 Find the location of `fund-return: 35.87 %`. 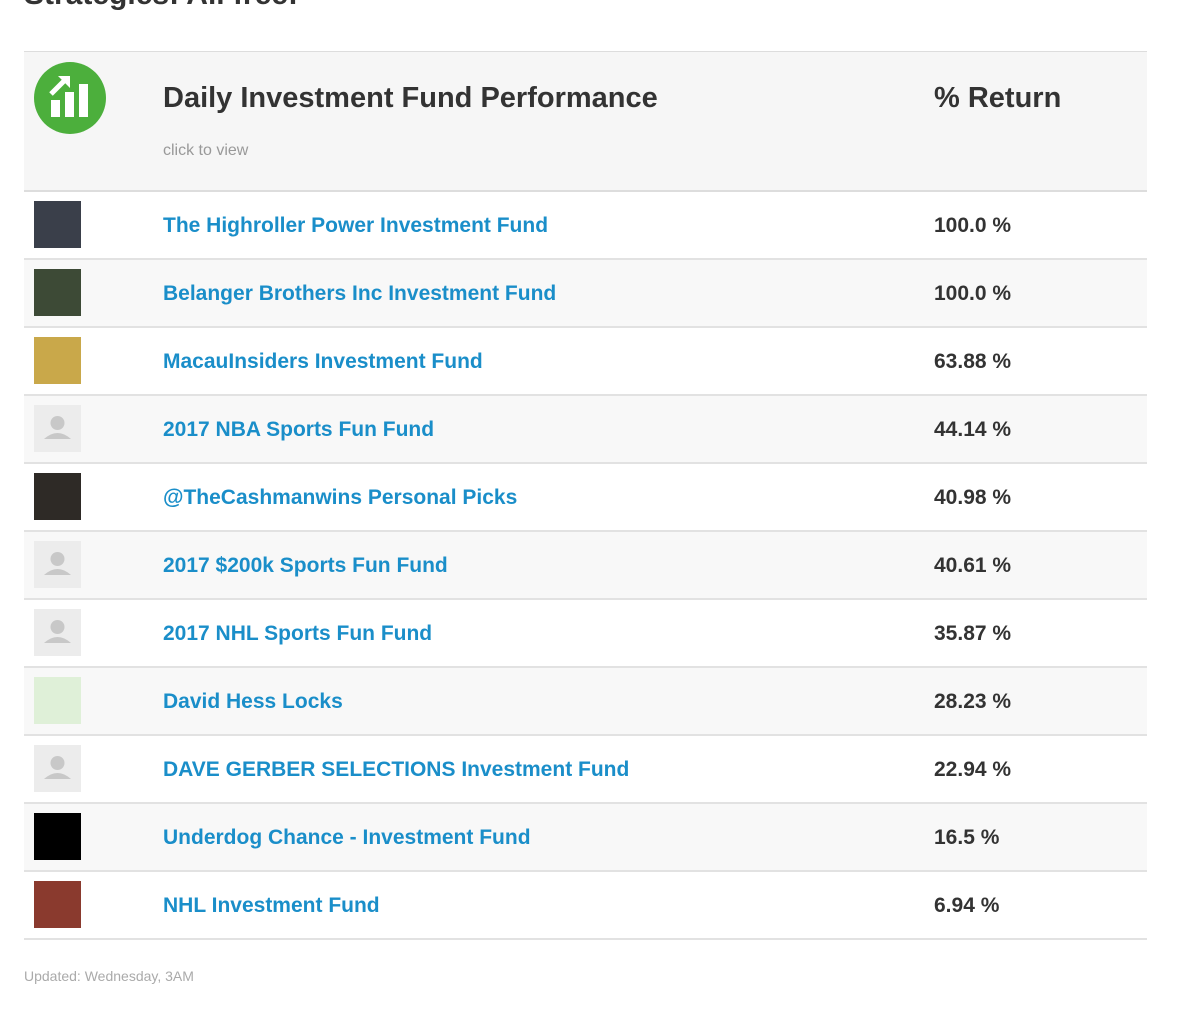

fund-return: 35.87 % is located at coordinates (973, 633).